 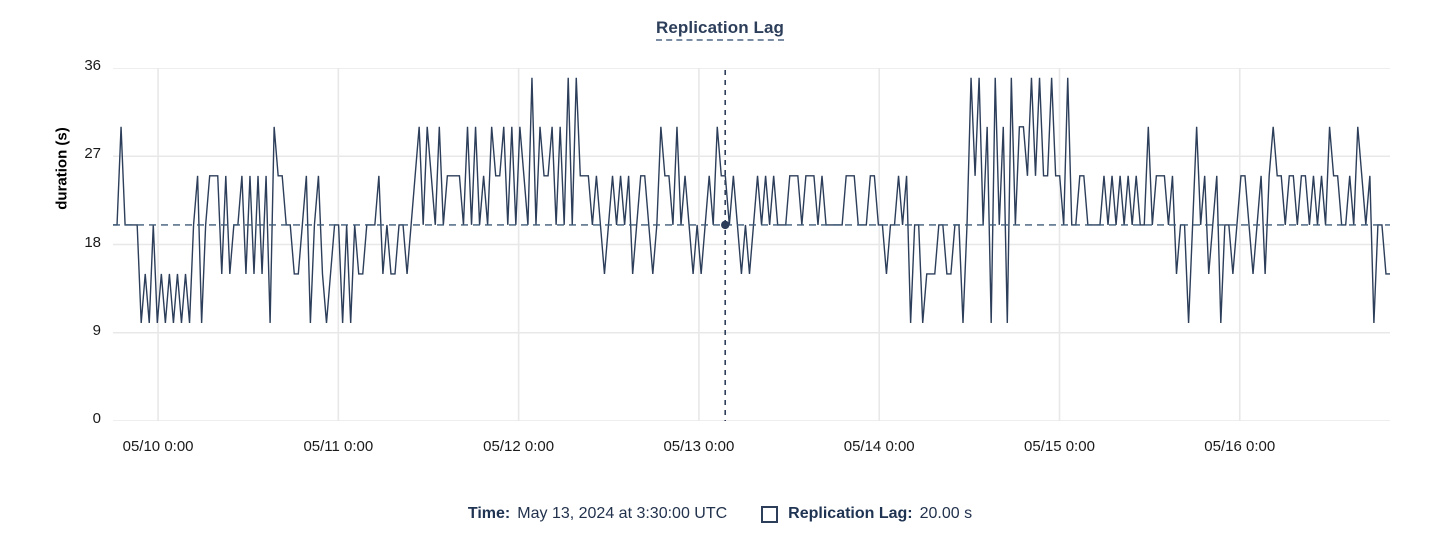 I want to click on x-tick-label: 05/13 0:00, so click(x=699, y=446).